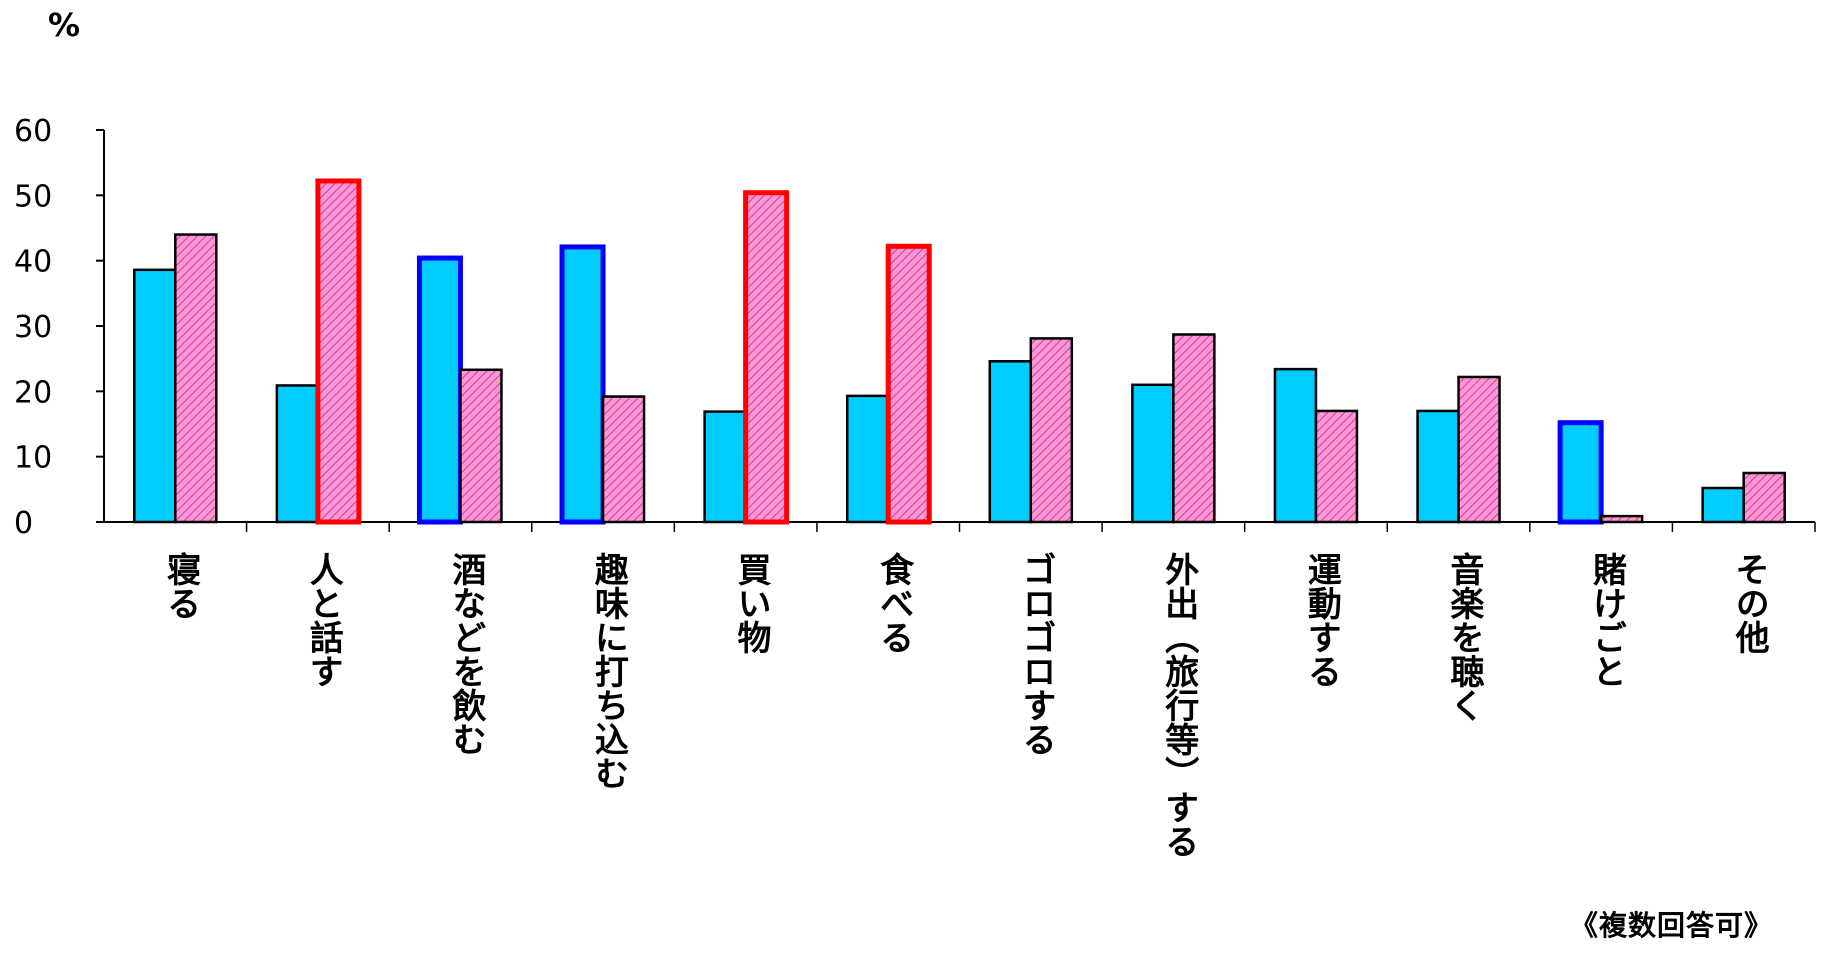 The height and width of the screenshot is (974, 1825). What do you see at coordinates (1672, 925) in the screenshot?
I see `multiple-answer-note: 《複数回答可》` at bounding box center [1672, 925].